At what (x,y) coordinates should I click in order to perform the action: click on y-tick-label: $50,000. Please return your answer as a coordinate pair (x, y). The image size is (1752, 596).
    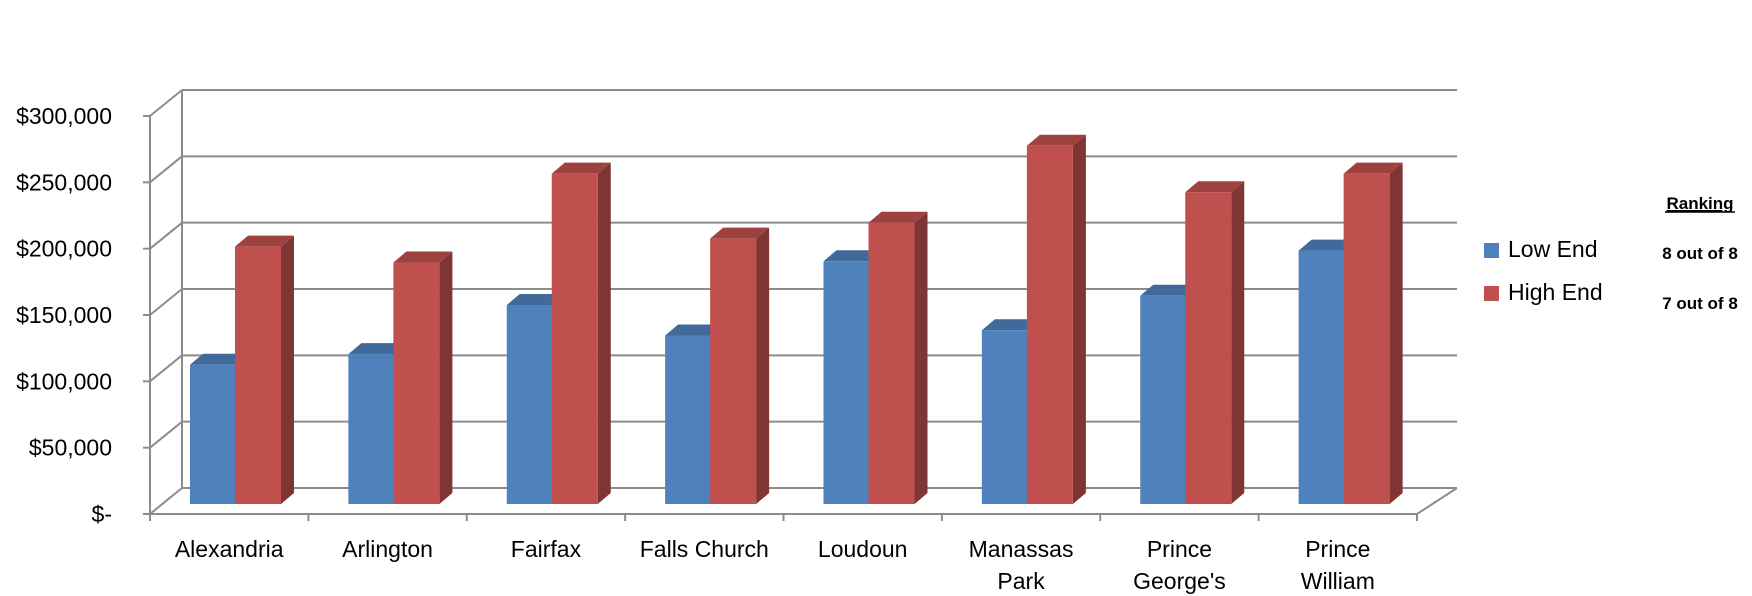
    Looking at the image, I should click on (70, 448).